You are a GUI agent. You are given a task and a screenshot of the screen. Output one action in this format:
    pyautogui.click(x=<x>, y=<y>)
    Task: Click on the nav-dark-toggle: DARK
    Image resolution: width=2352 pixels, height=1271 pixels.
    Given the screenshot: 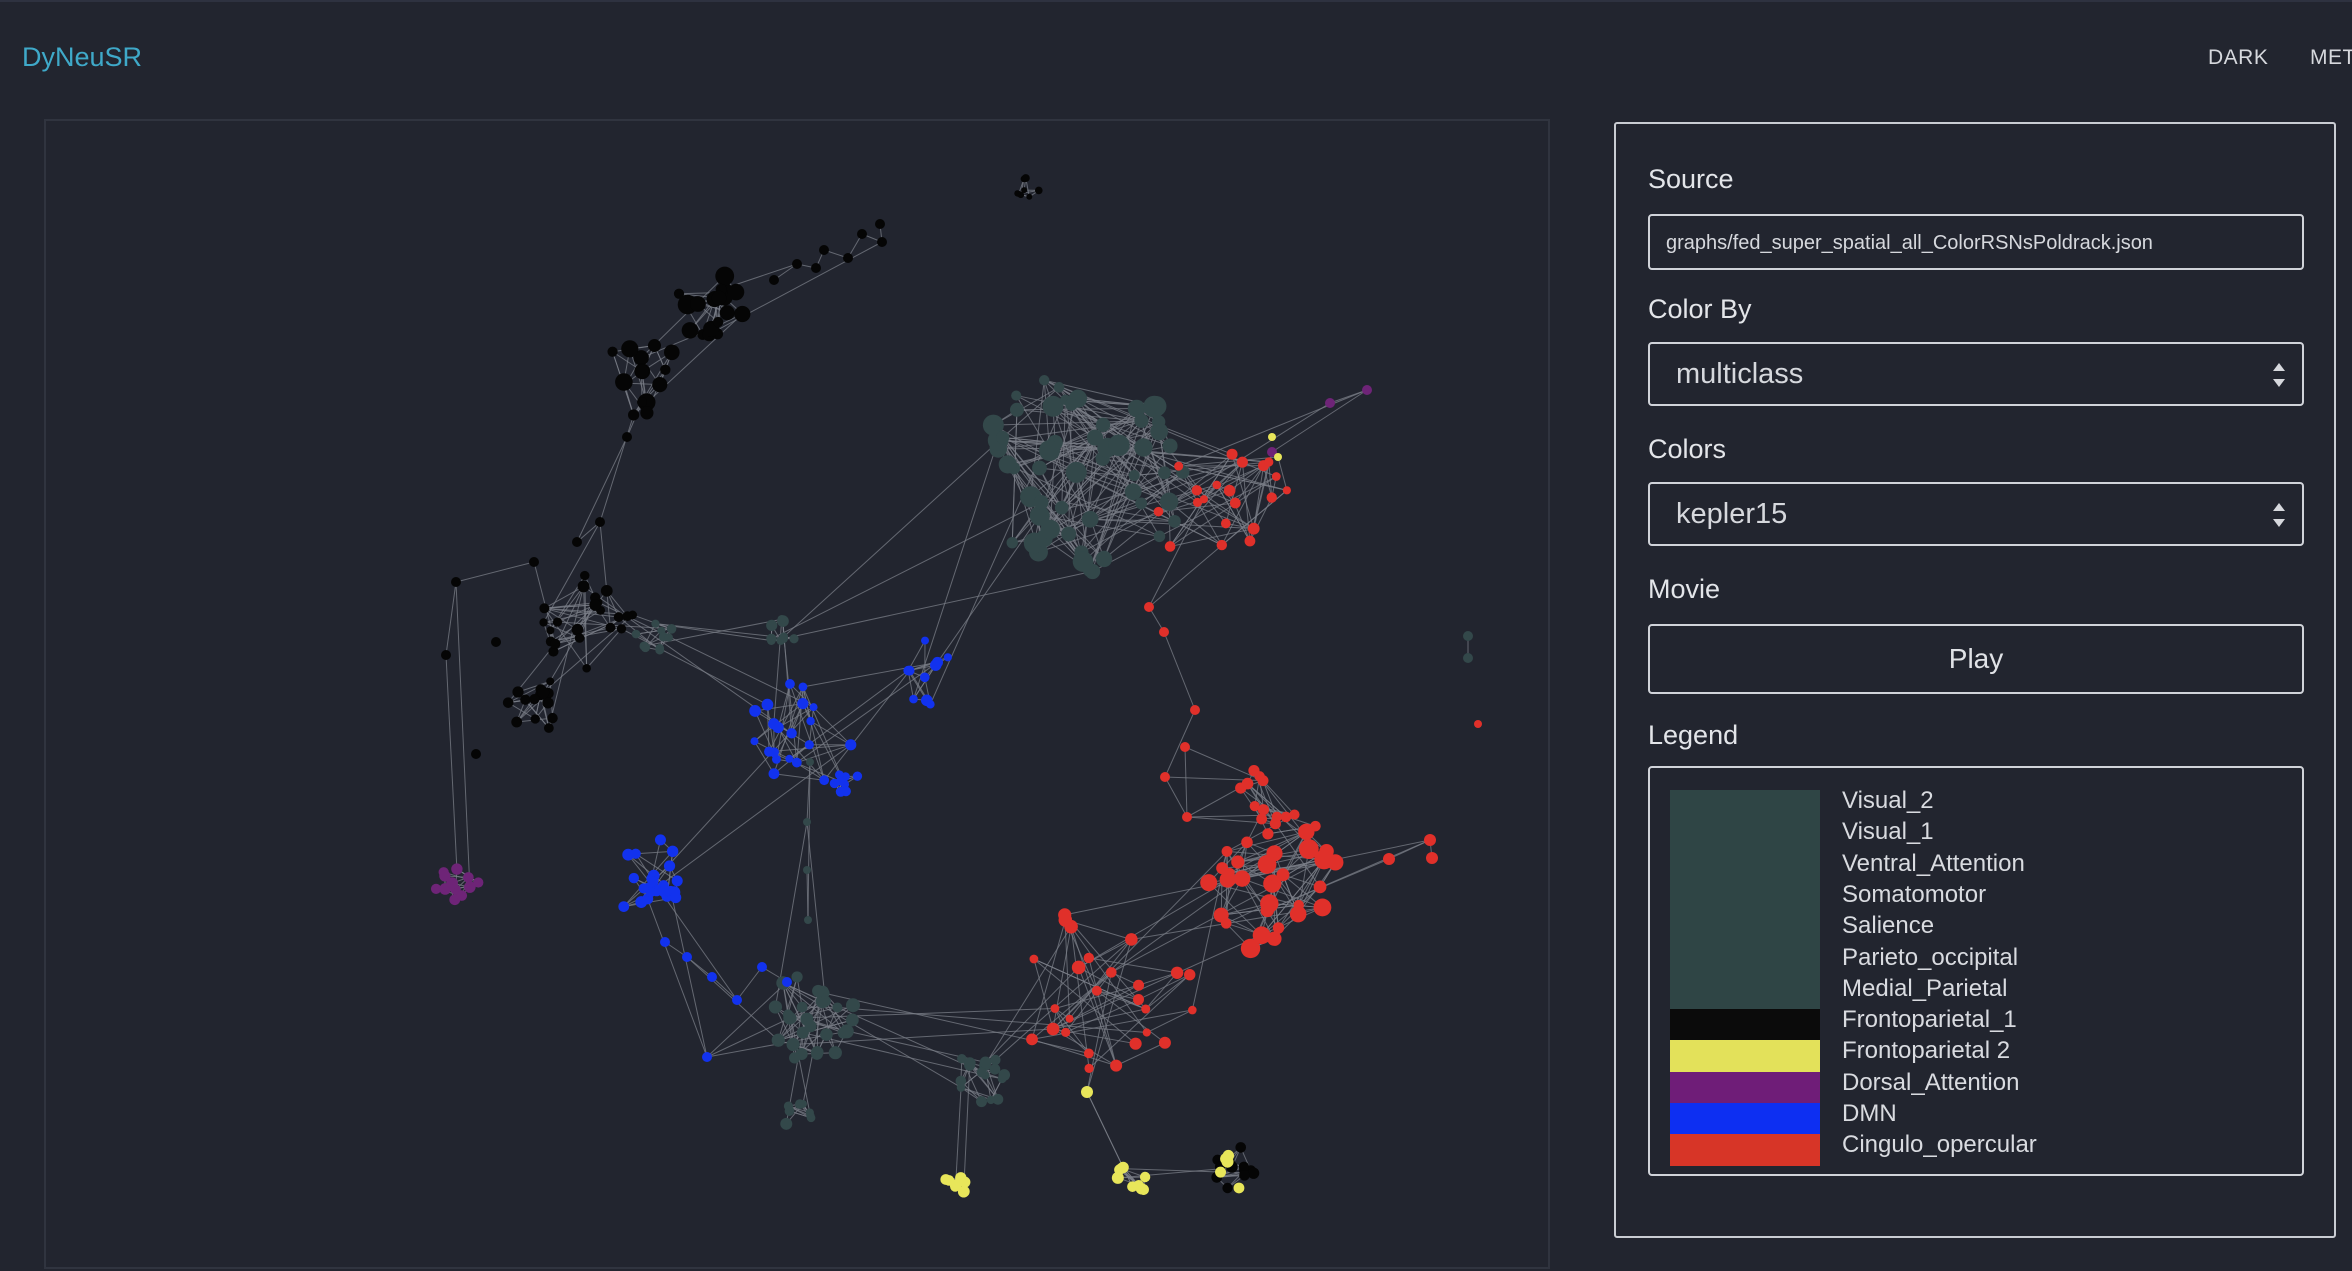 What is the action you would take?
    pyautogui.click(x=2238, y=58)
    